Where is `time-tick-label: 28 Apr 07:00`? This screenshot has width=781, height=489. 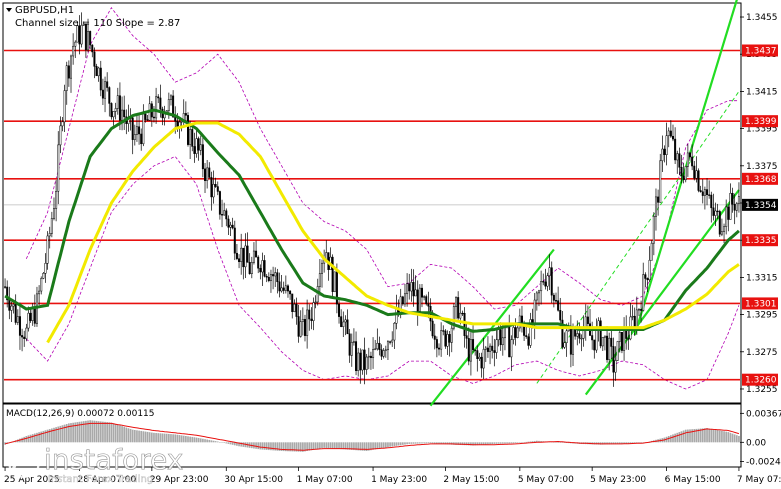
time-tick-label: 28 Apr 07:00 is located at coordinates (107, 480).